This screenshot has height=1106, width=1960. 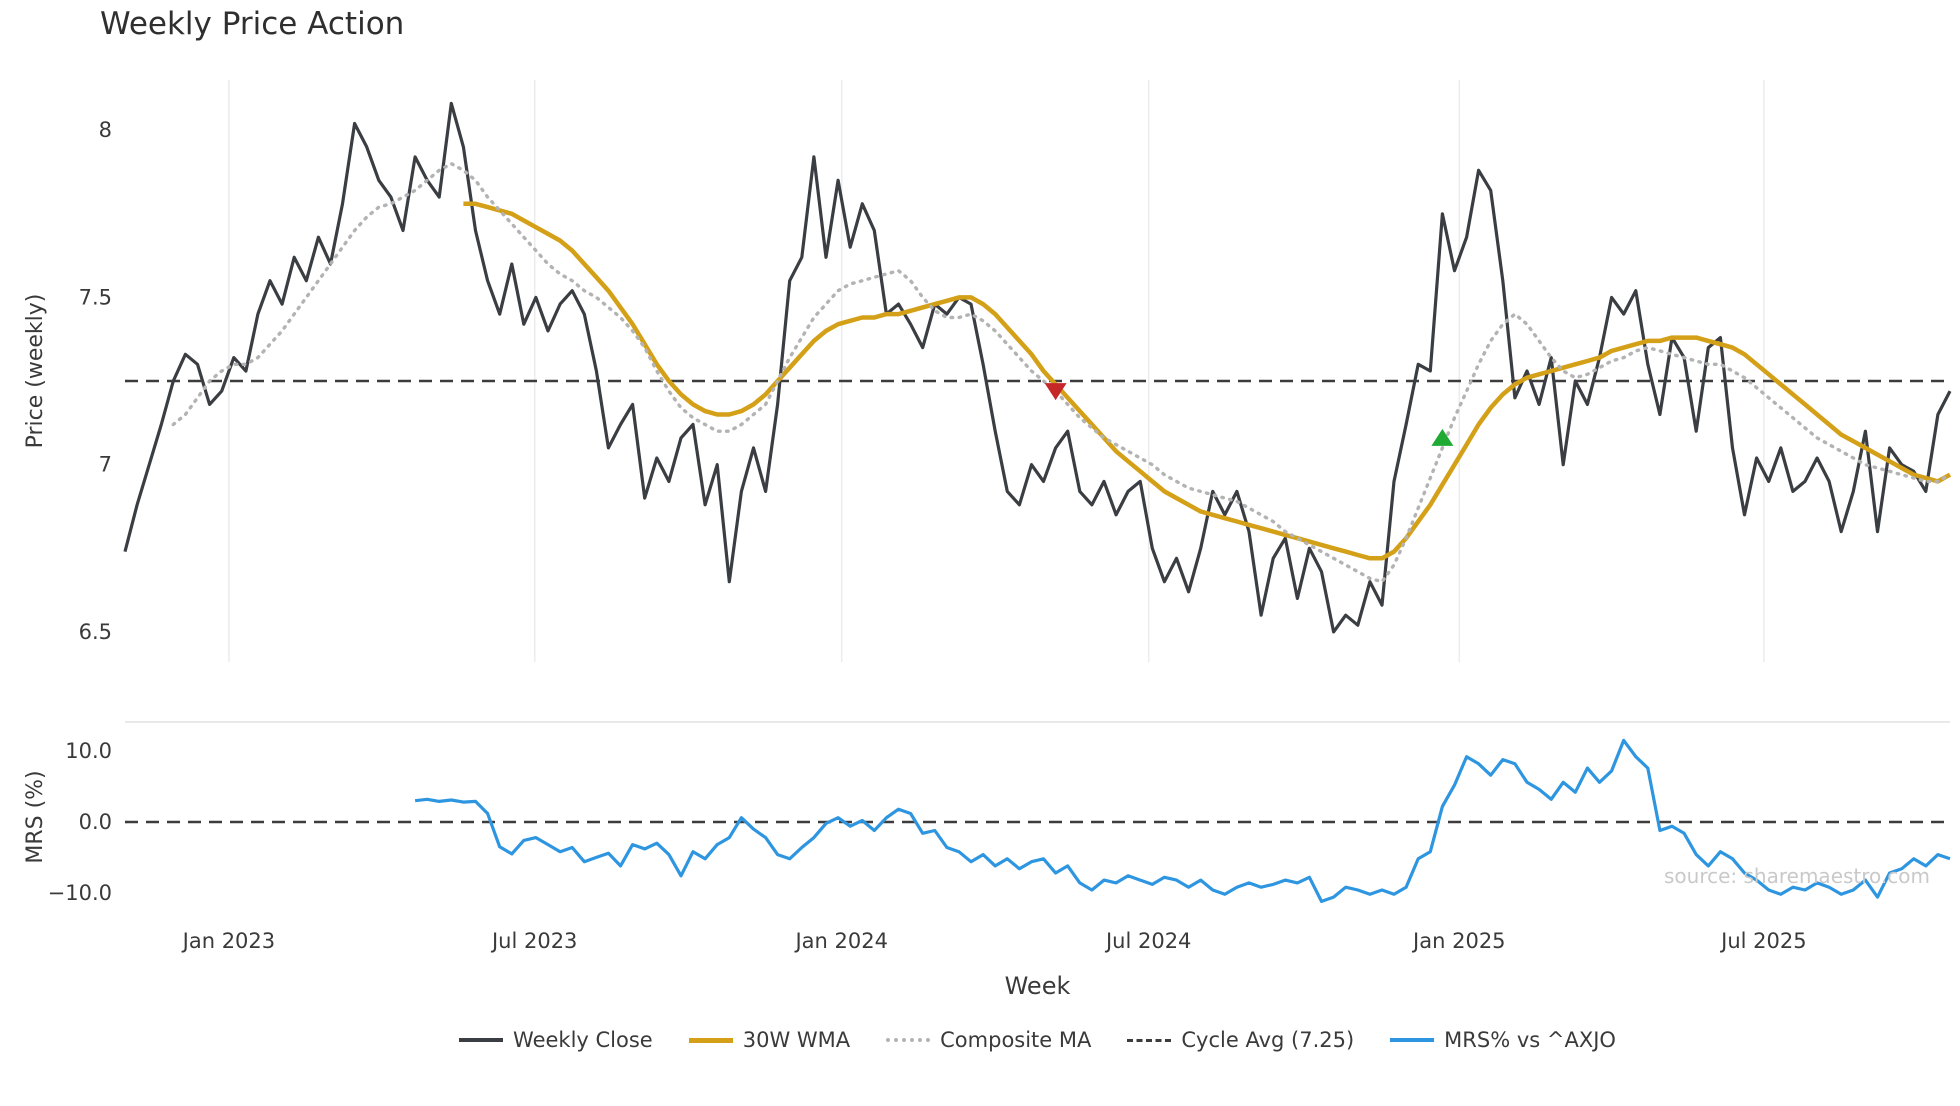 What do you see at coordinates (1530, 1040) in the screenshot?
I see `legend-label-mrs: MRS% vs ^AXJO` at bounding box center [1530, 1040].